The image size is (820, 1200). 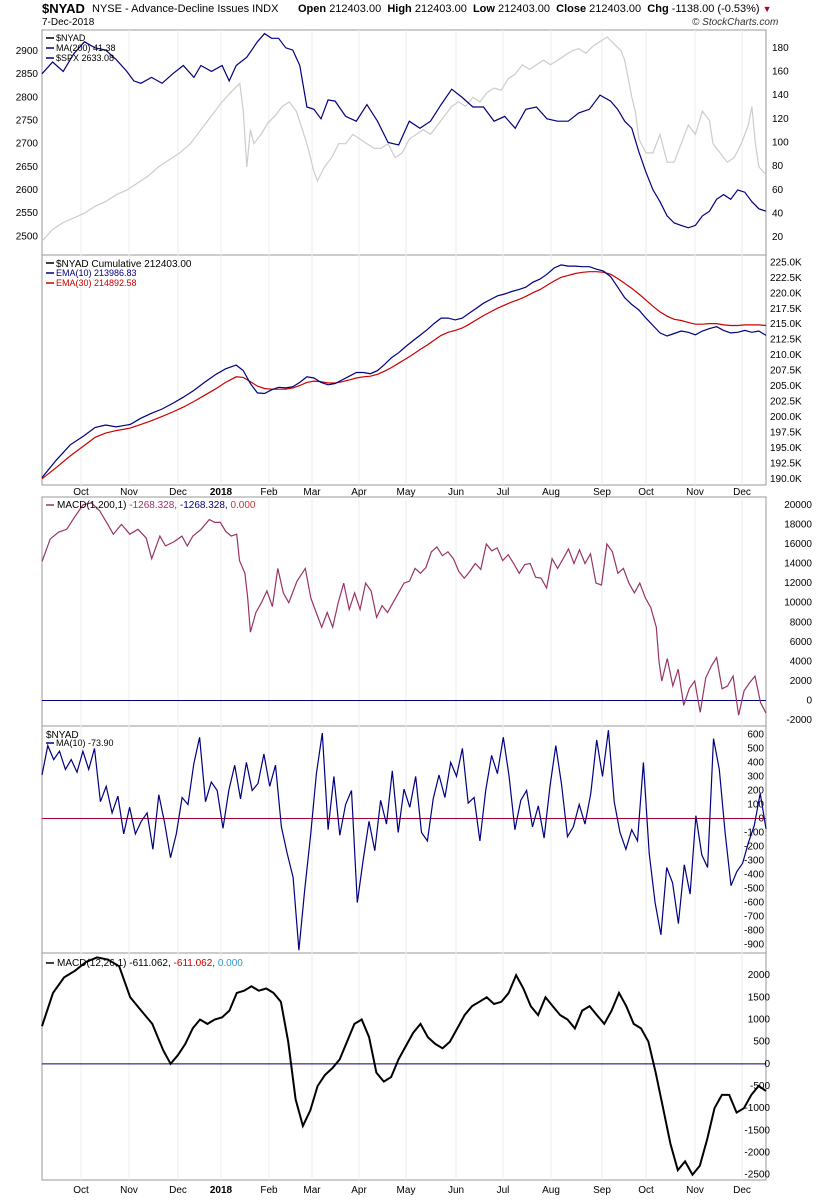 I want to click on y-tick-label: 2750, so click(x=27, y=120).